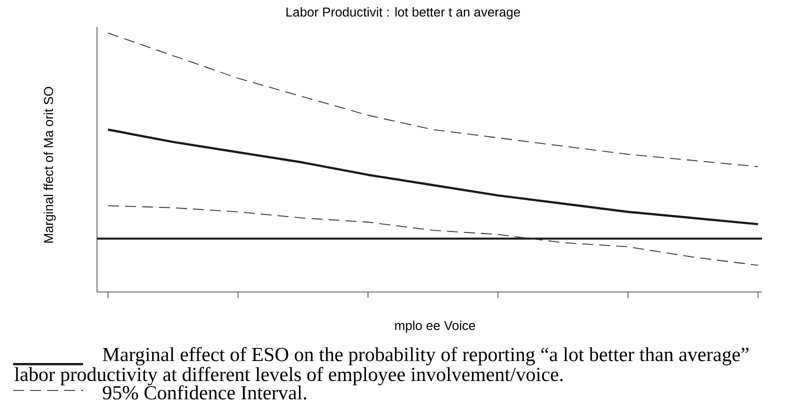  What do you see at coordinates (204, 392) in the screenshot?
I see `legend-label: 95% Confidence Interval.` at bounding box center [204, 392].